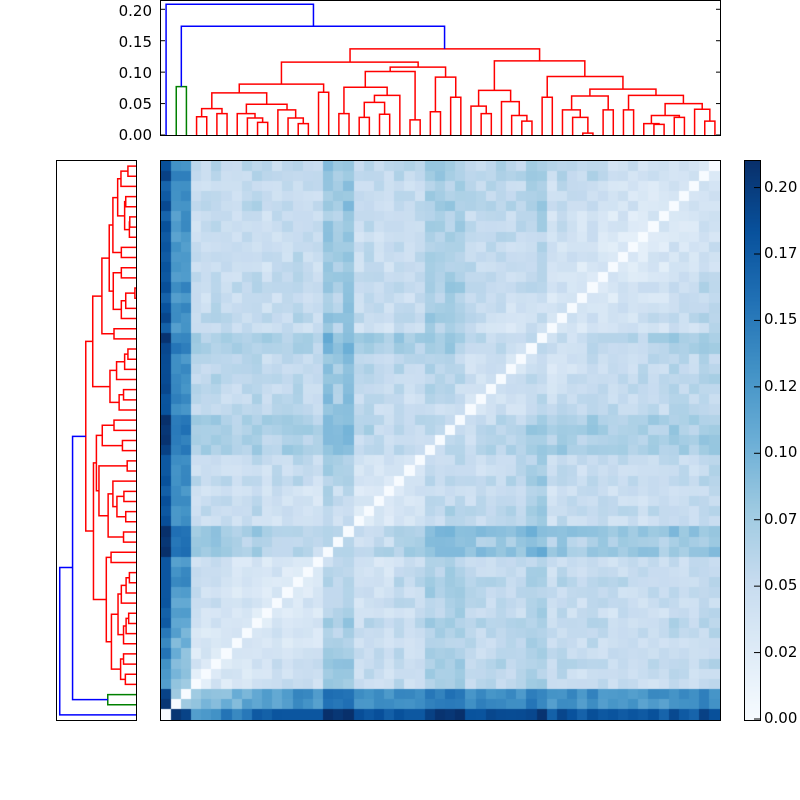  What do you see at coordinates (135, 135) in the screenshot?
I see `y-tick-label: 0.00` at bounding box center [135, 135].